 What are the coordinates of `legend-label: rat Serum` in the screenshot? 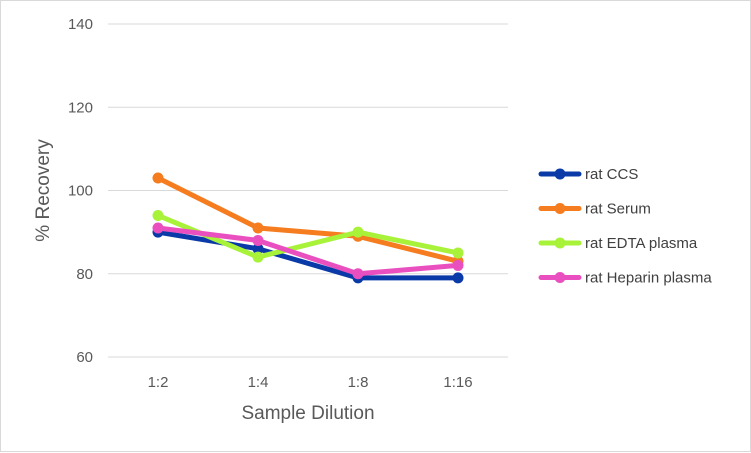 It's located at (618, 209).